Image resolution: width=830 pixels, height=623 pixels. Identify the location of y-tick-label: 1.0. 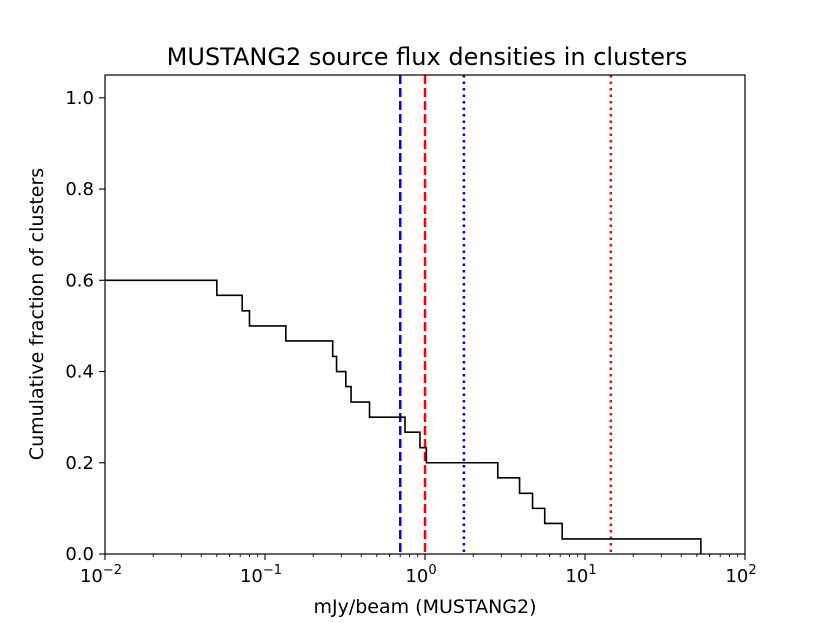
(79, 98).